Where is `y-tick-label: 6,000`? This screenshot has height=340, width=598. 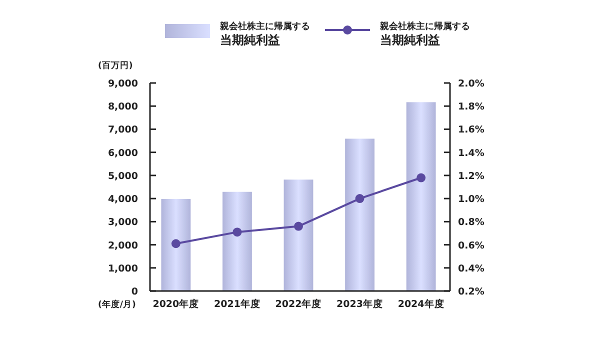 y-tick-label: 6,000 is located at coordinates (123, 153).